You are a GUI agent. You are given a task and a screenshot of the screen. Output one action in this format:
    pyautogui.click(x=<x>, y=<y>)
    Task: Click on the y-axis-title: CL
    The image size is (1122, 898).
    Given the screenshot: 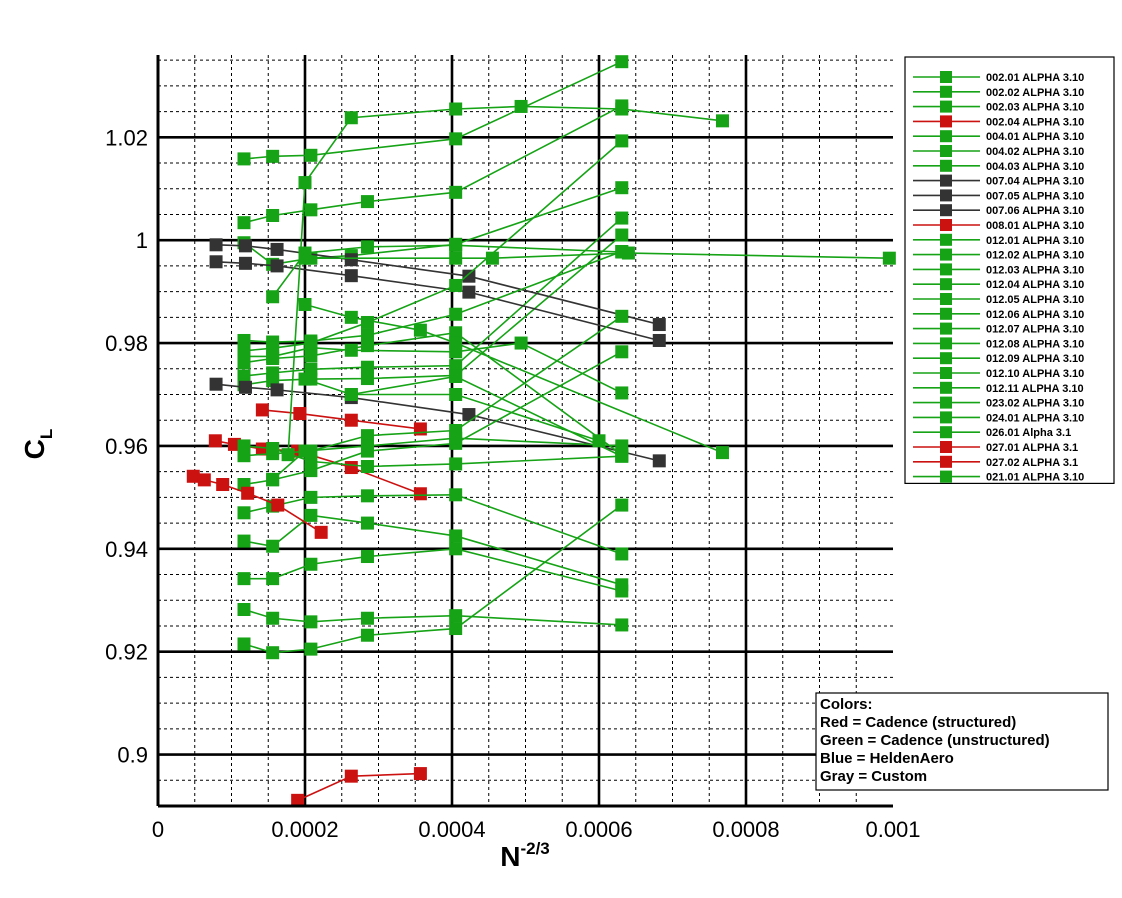 What is the action you would take?
    pyautogui.click(x=37, y=444)
    